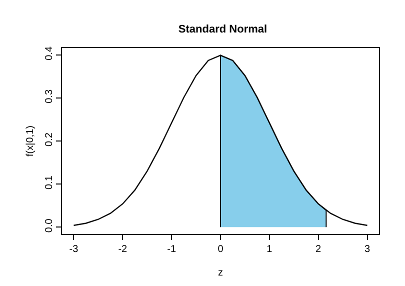 The image size is (405, 286). What do you see at coordinates (49, 53) in the screenshot?
I see `y-tick-label: 0.4` at bounding box center [49, 53].